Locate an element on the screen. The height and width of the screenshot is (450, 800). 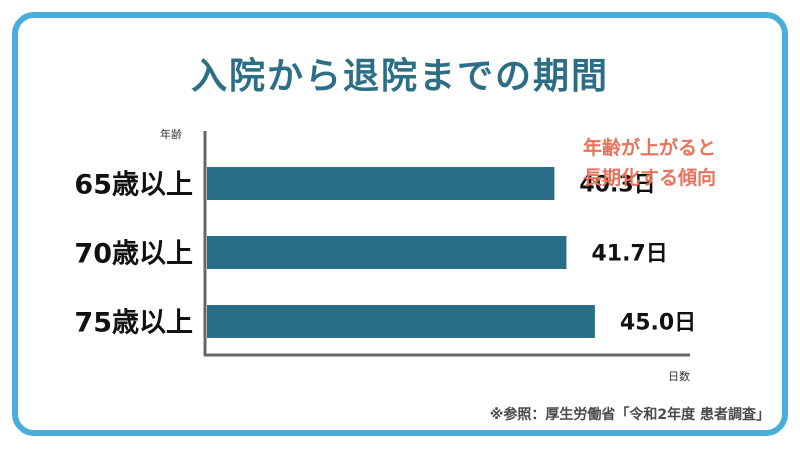
x-axis-title: 日数 is located at coordinates (679, 376).